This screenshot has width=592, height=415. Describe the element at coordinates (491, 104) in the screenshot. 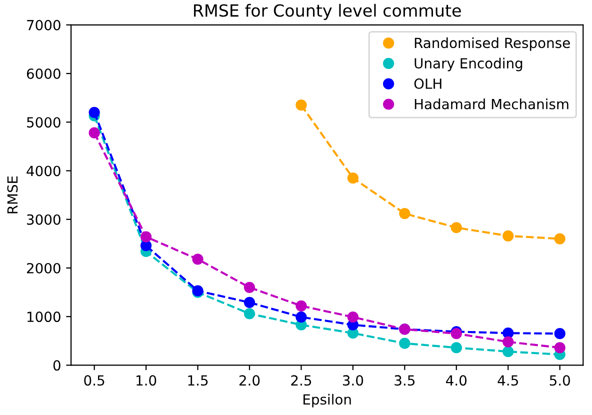

I see `legend-label: Hadamard Mechanism` at that location.